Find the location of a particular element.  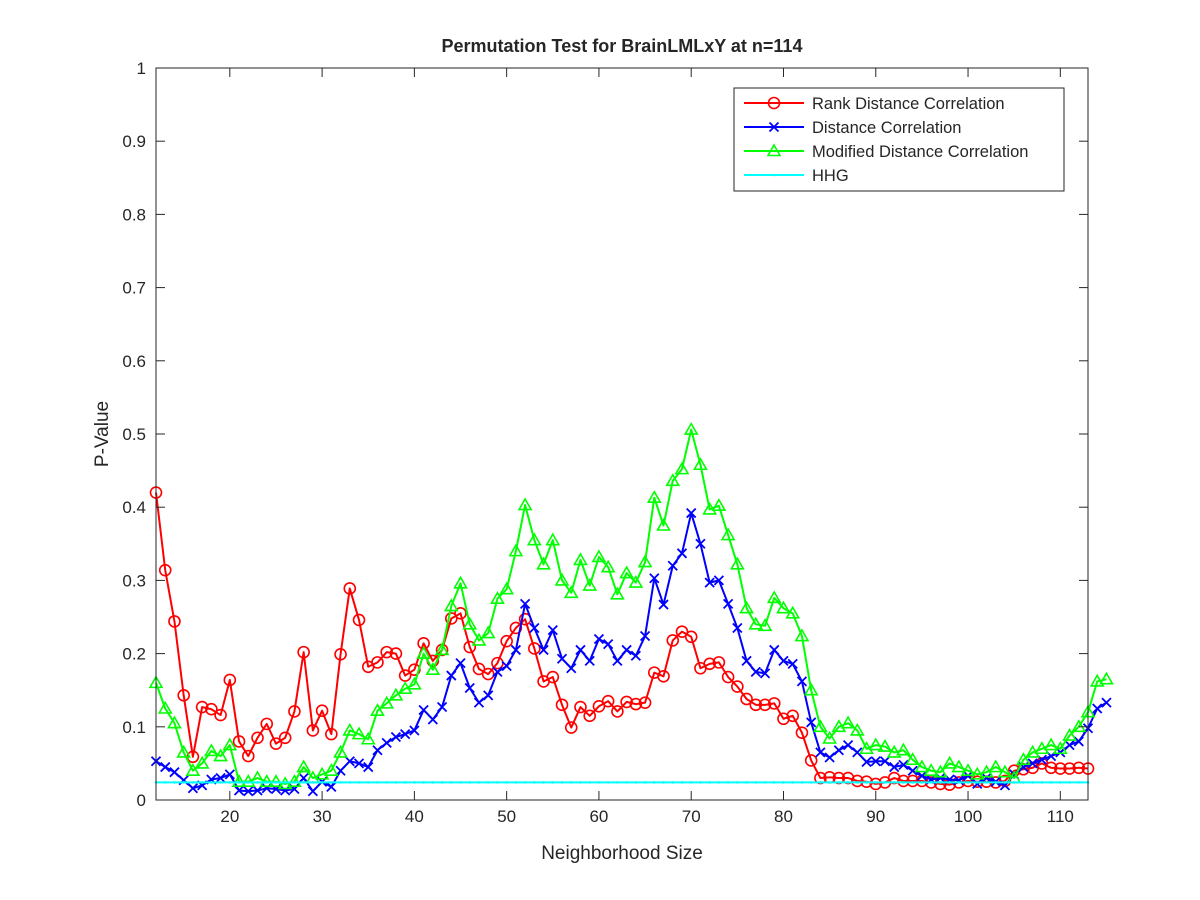

y-tick-label: 0.1 is located at coordinates (134, 727).